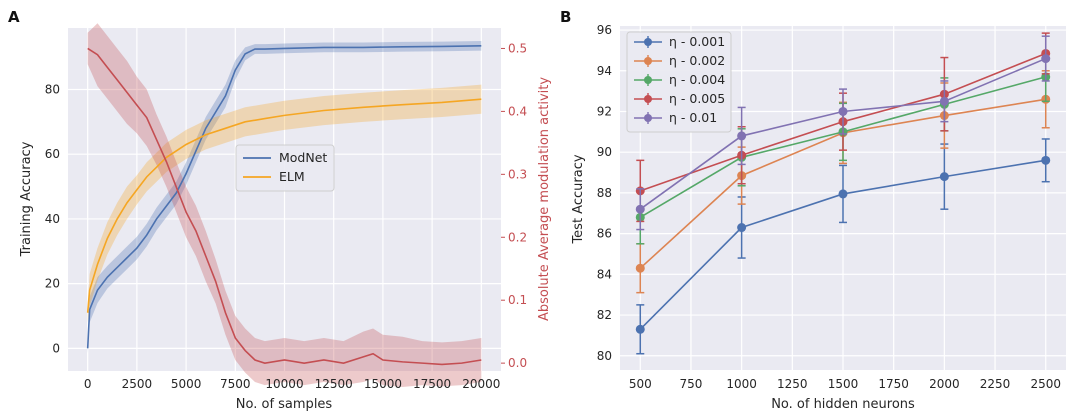  What do you see at coordinates (52, 284) in the screenshot?
I see `y-tick-label: 20` at bounding box center [52, 284].